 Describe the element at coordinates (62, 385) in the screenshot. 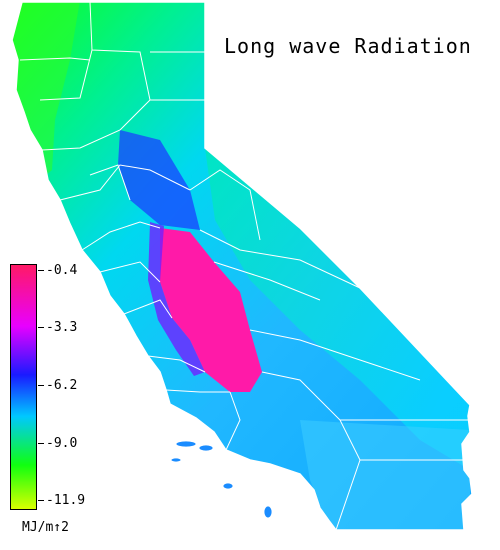

I see `legend-tick-label: -6.2` at that location.